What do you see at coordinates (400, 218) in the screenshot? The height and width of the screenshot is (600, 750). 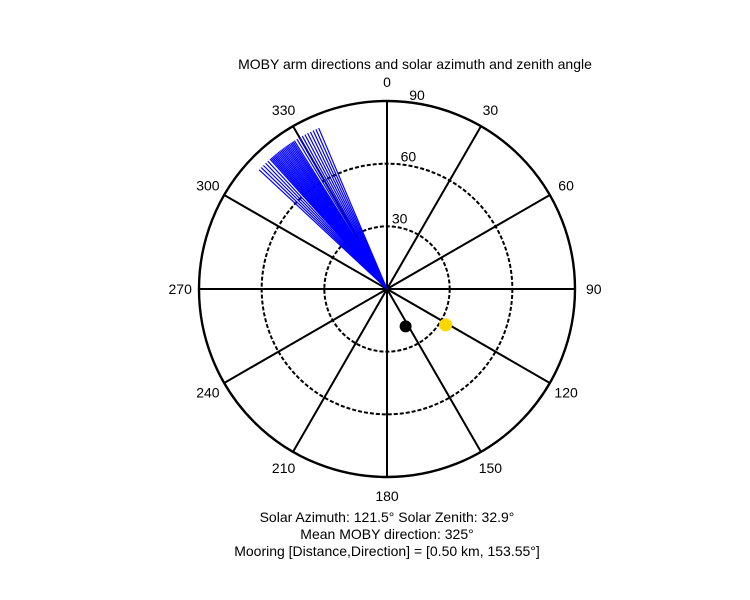 I see `radial-tick-label: 30` at bounding box center [400, 218].